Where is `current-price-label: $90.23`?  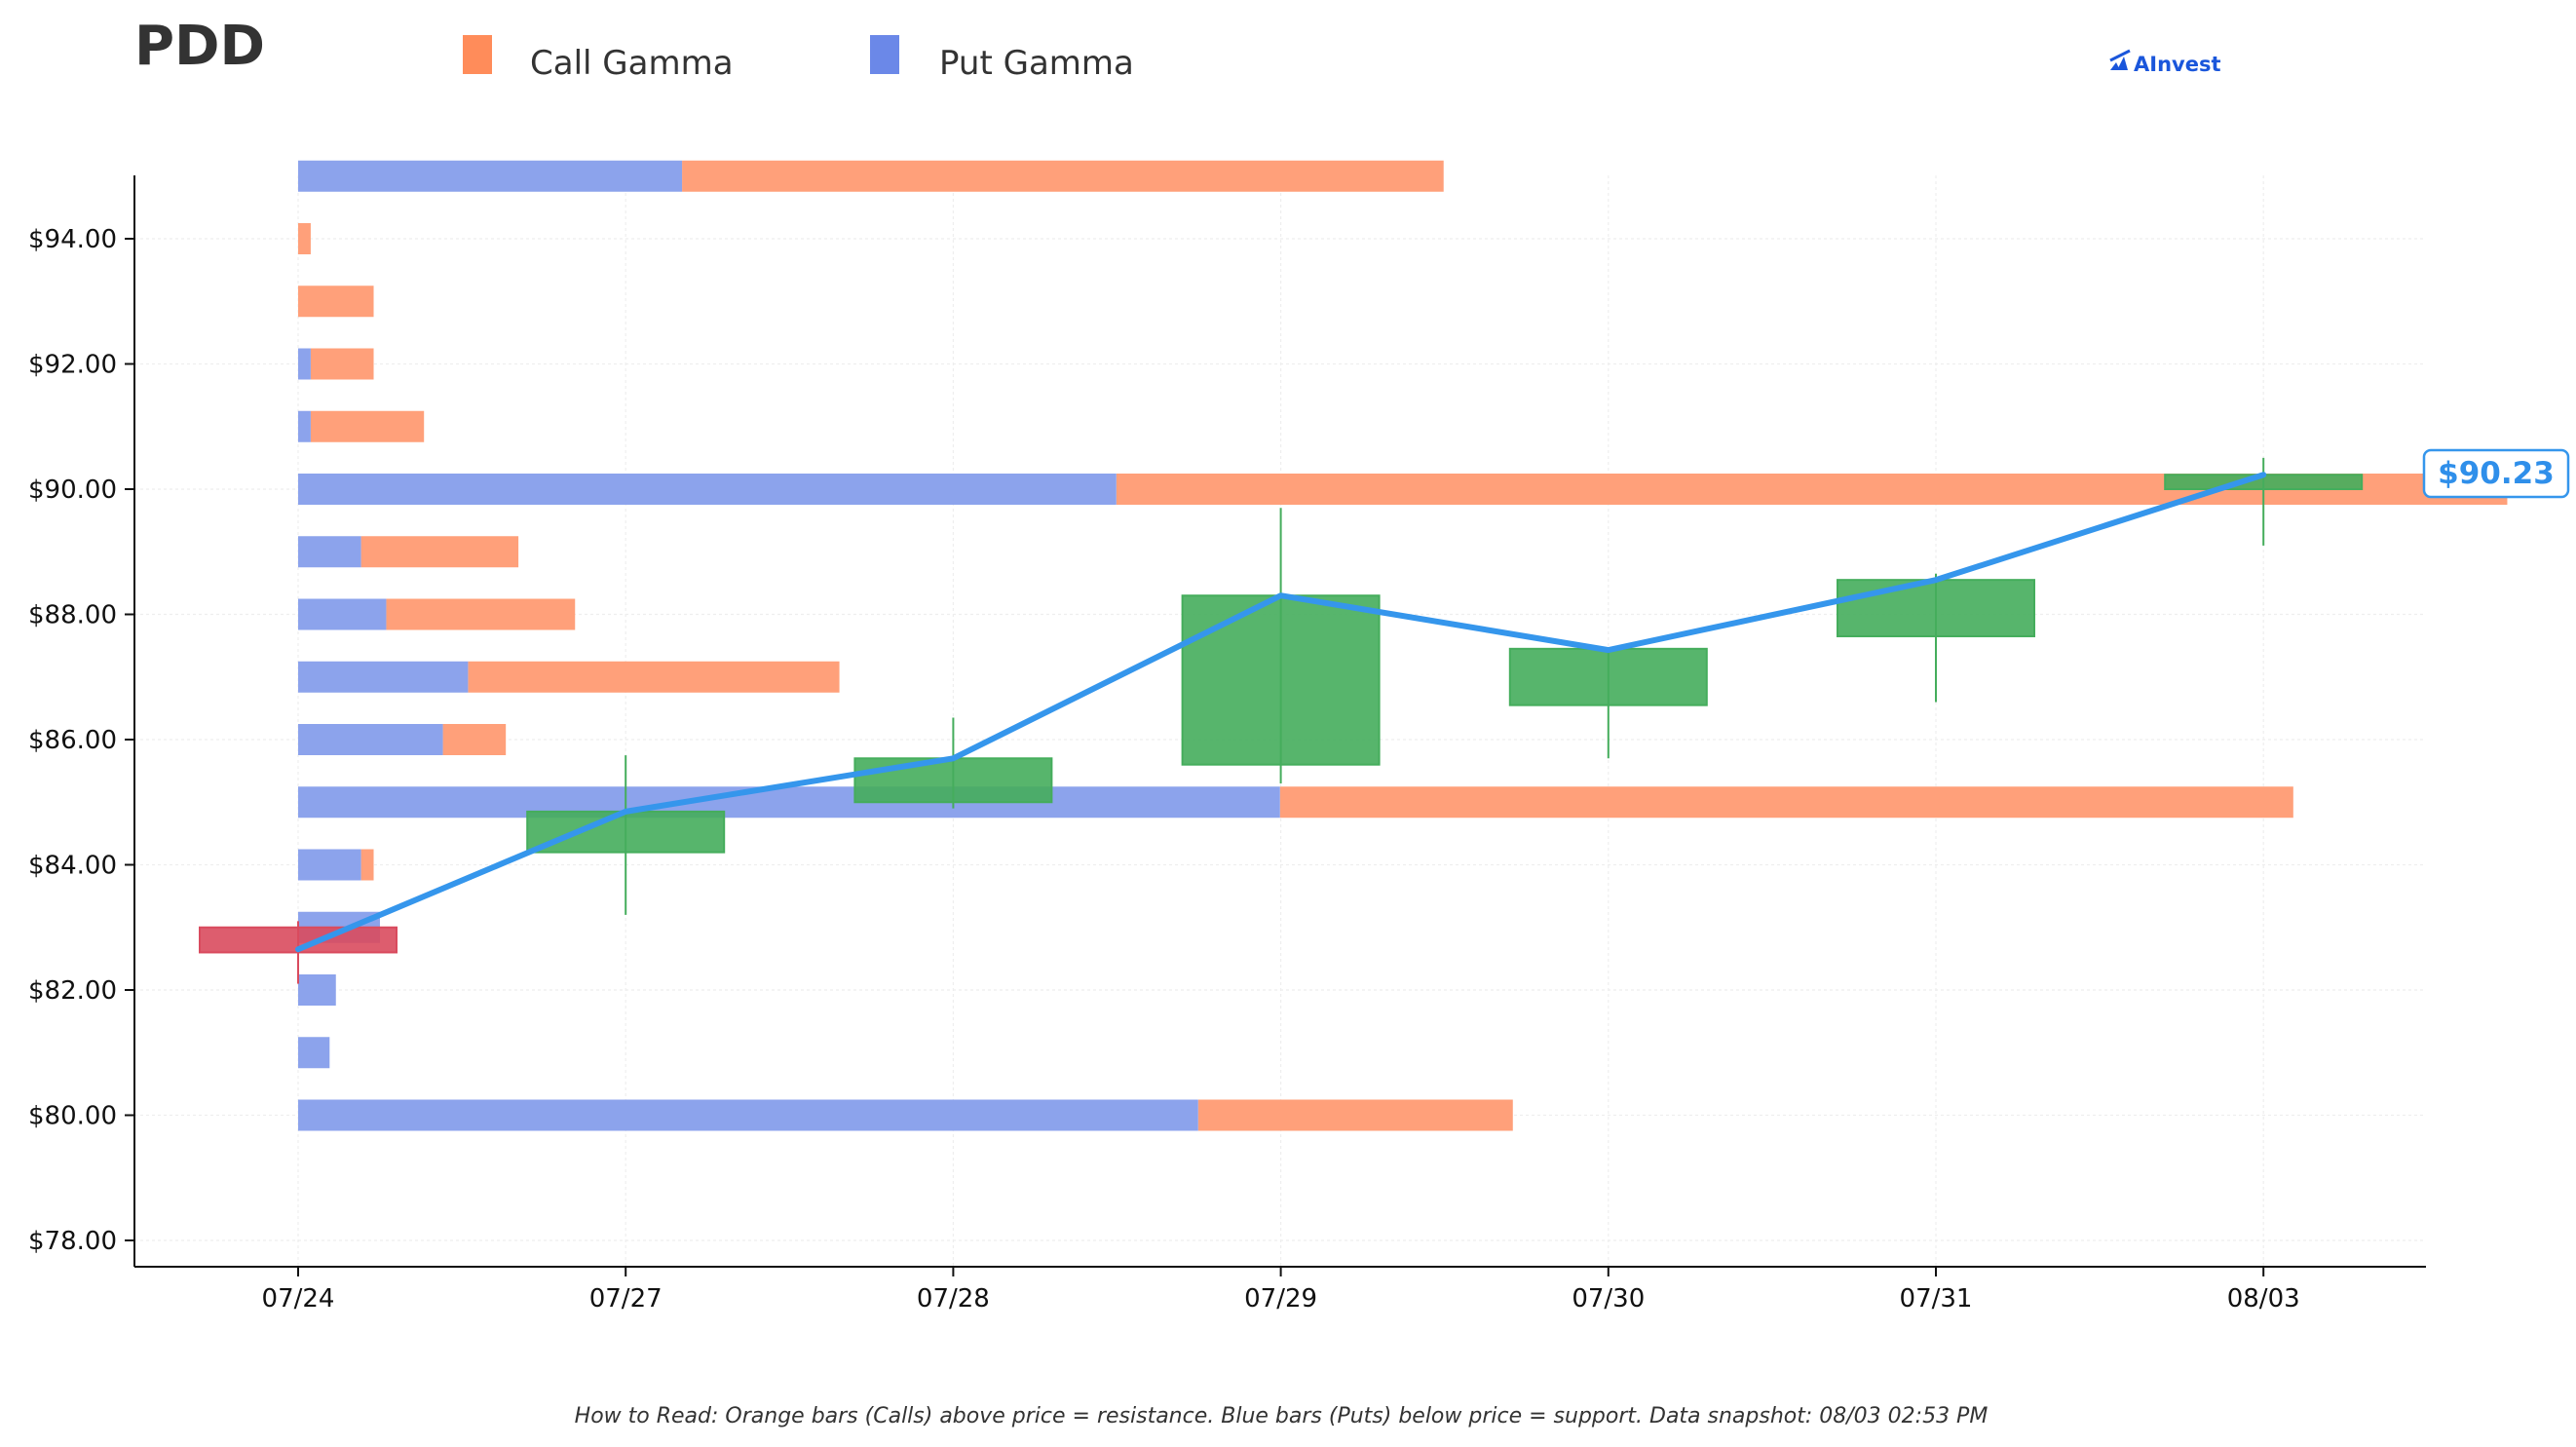
current-price-label: $90.23 is located at coordinates (2496, 473).